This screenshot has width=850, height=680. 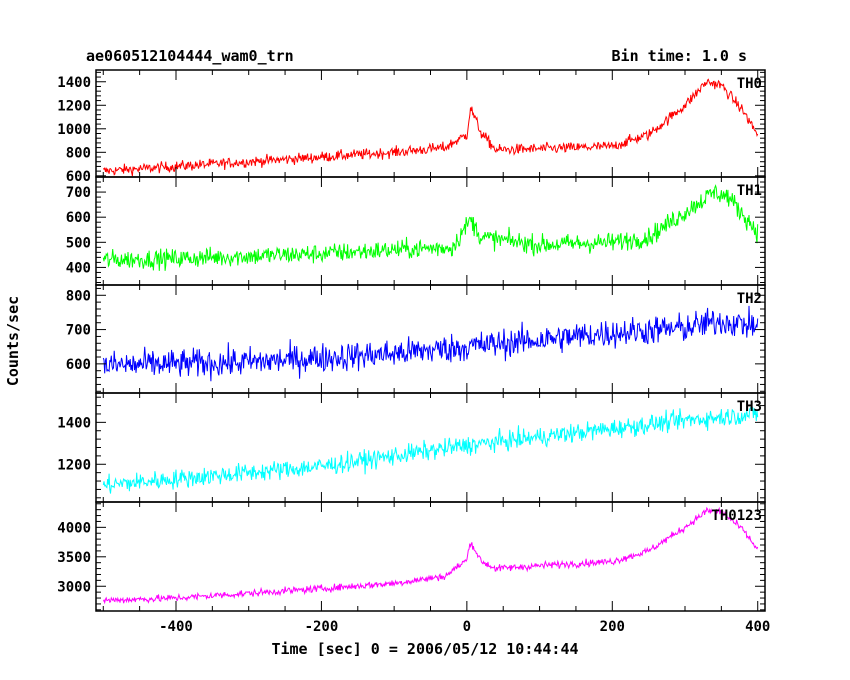 What do you see at coordinates (467, 627) in the screenshot?
I see `x-tick-label: 0` at bounding box center [467, 627].